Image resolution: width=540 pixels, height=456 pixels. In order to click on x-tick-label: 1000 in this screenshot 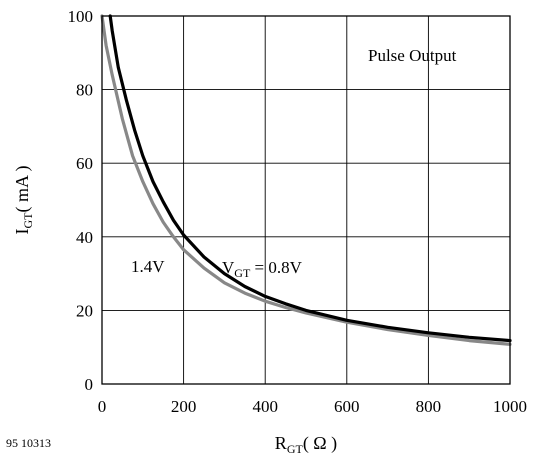, I will do `click(510, 406)`.